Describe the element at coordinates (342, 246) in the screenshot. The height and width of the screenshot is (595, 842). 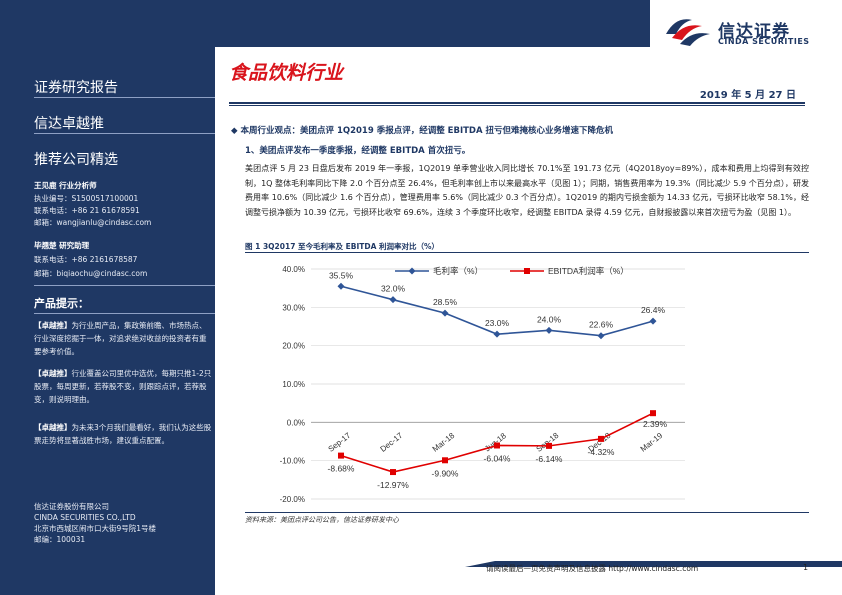
I see `figure-title: 图 1 3Q2017 至今毛利率及 EBITDA 利润率对比（%）` at that location.